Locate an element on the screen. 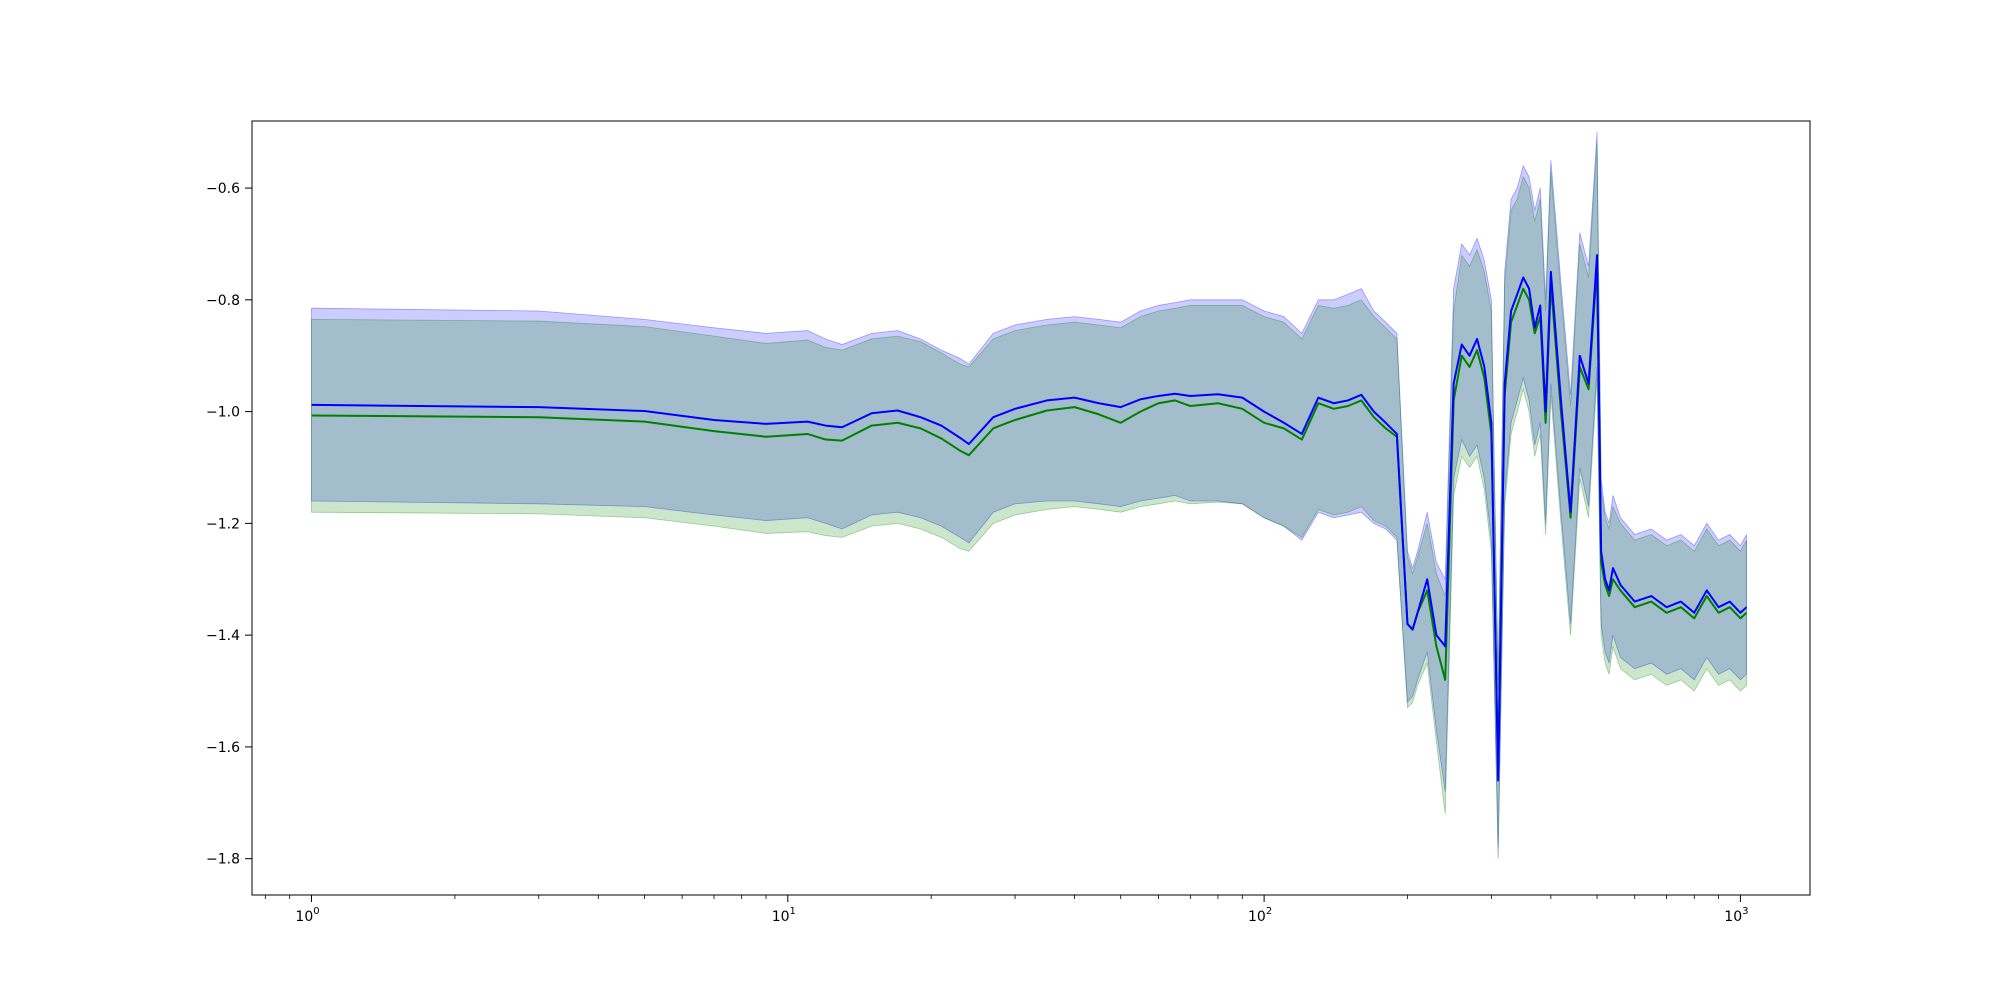 Image resolution: width=2000 pixels, height=1000 pixels. y-tick-label: −0.6 is located at coordinates (223, 189).